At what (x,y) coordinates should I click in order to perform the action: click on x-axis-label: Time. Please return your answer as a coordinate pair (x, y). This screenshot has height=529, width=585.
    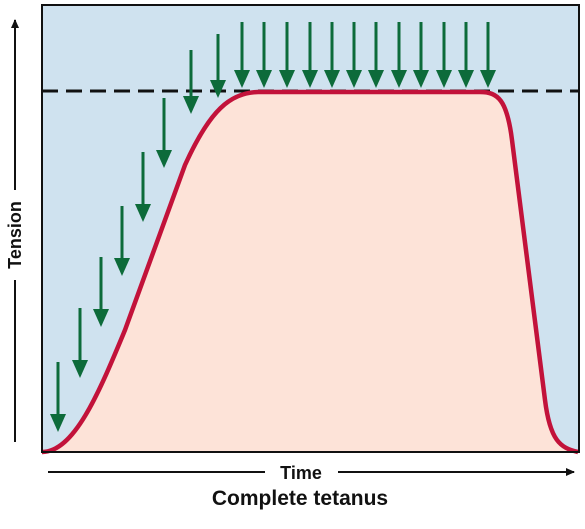
    Looking at the image, I should click on (301, 473).